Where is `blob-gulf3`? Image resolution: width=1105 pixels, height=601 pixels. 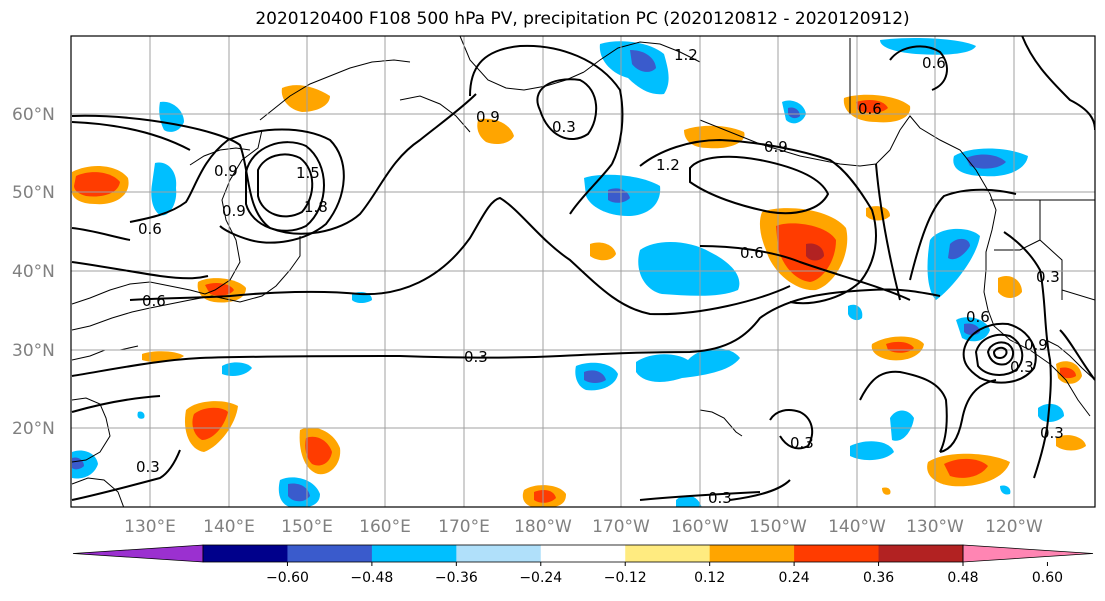
blob-gulf3 is located at coordinates (877, 108).